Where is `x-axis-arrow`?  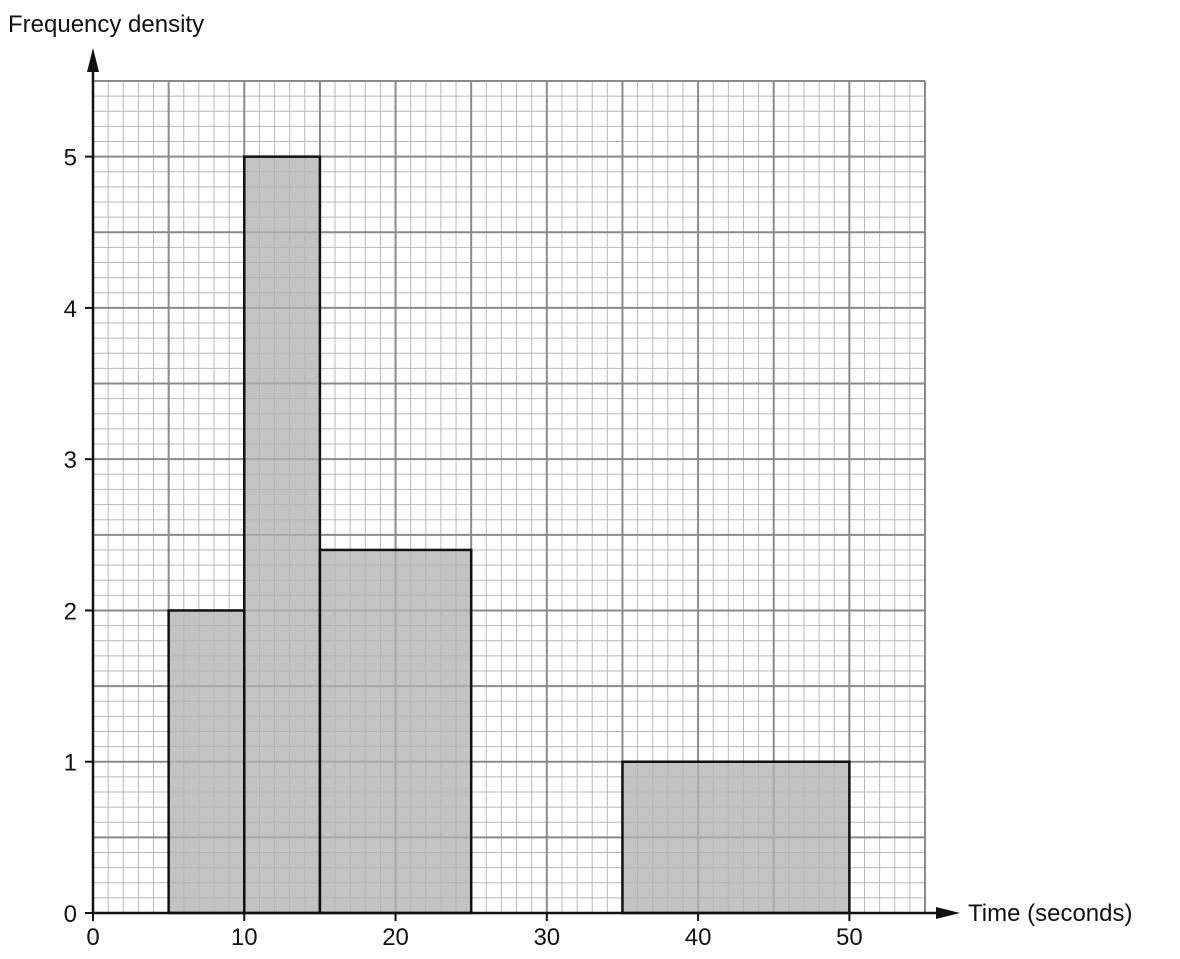
x-axis-arrow is located at coordinates (948, 913).